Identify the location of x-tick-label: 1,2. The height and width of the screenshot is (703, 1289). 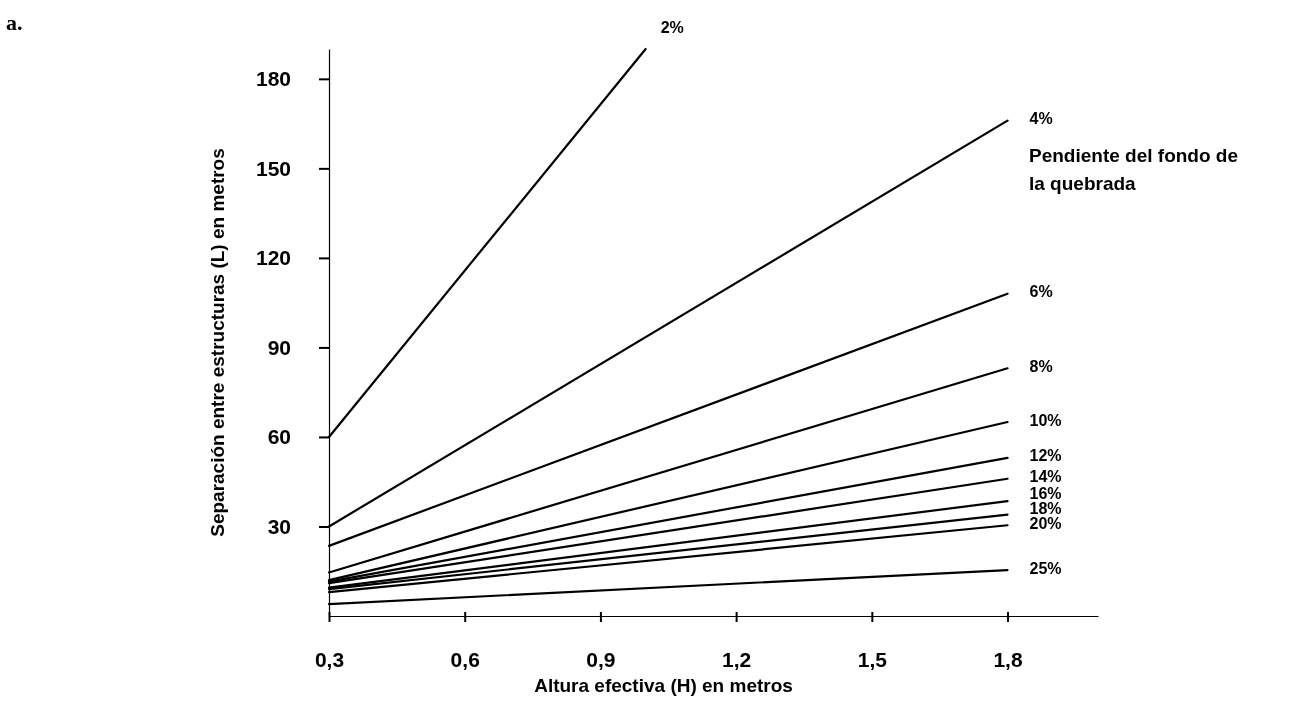
(737, 659).